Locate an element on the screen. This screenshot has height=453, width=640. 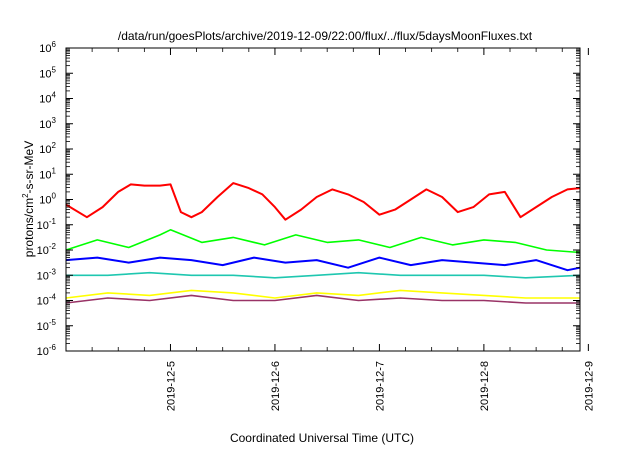
x-tick-label: 2019-12-7 is located at coordinates (380, 386).